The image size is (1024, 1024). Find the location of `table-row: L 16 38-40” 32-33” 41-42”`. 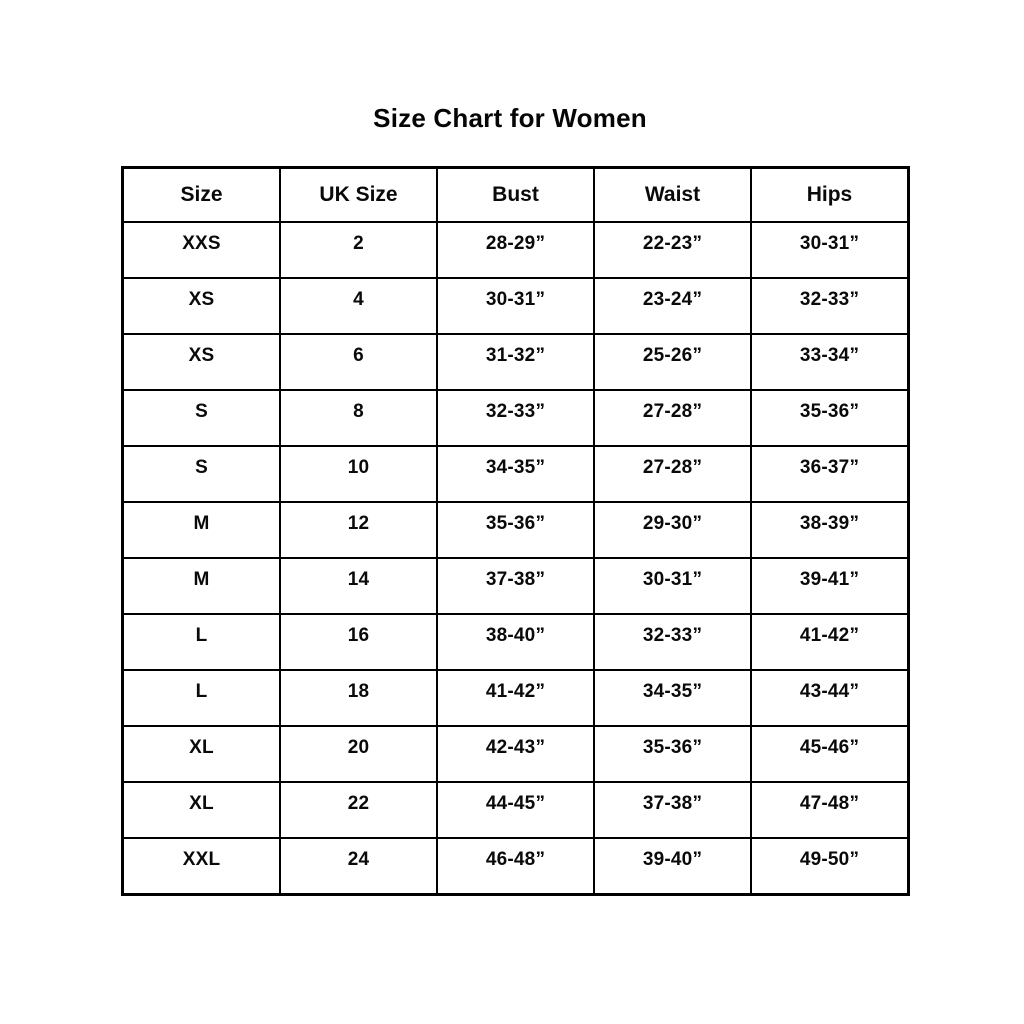

table-row: L 16 38-40” 32-33” 41-42” is located at coordinates (515, 642).